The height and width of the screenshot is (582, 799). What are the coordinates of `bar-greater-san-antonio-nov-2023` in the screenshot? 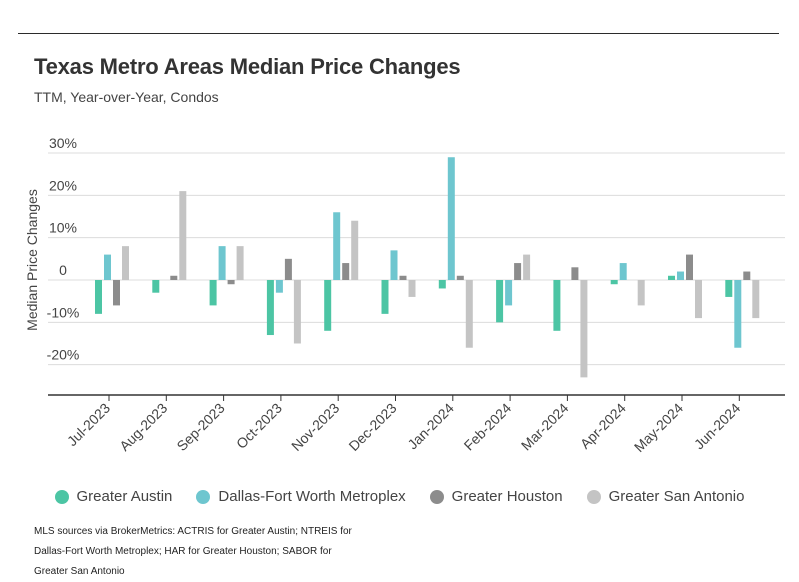 It's located at (355, 250).